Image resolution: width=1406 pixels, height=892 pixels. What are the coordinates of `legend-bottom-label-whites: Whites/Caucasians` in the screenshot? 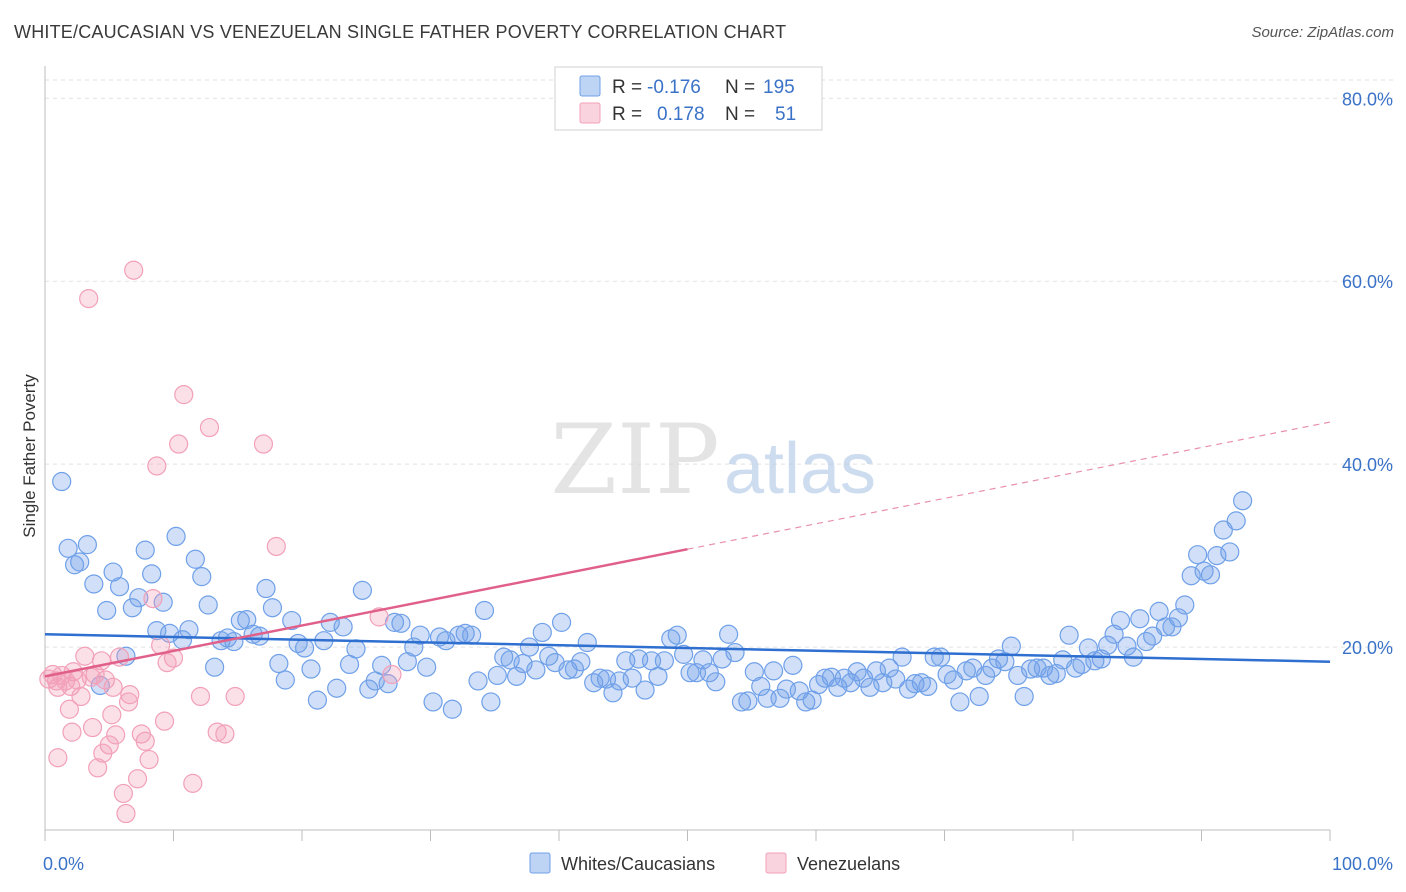 It's located at (638, 864).